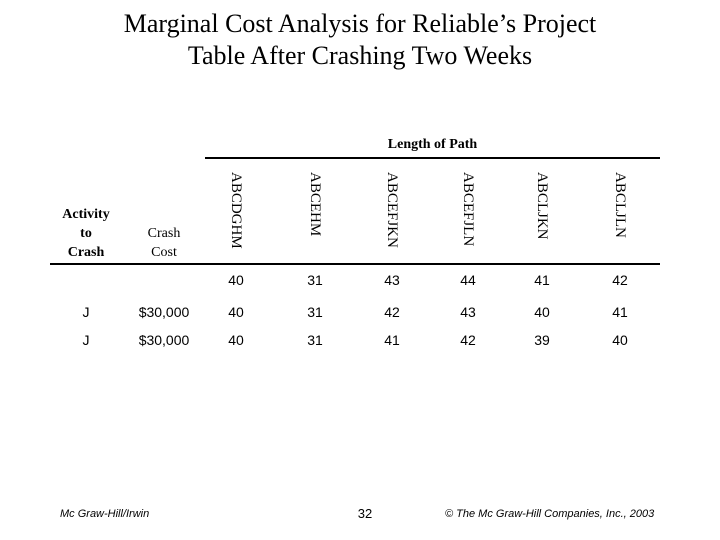  I want to click on length-of-path-label: Length of Path, so click(432, 144).